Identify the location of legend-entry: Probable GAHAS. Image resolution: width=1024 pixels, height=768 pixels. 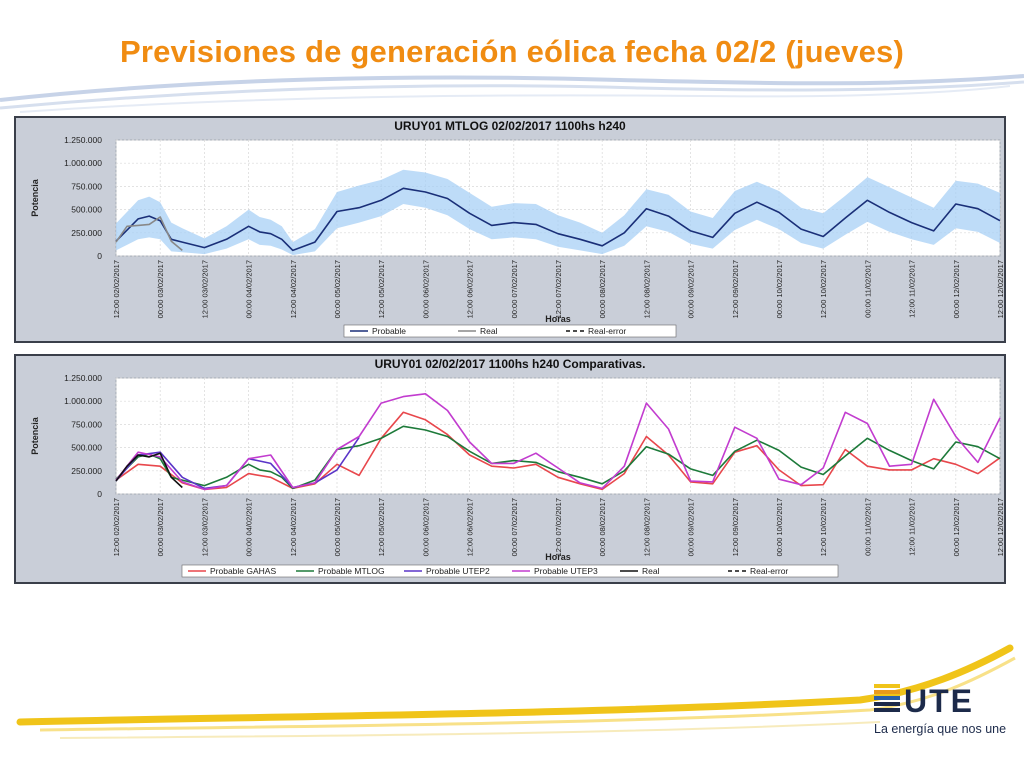
(243, 571).